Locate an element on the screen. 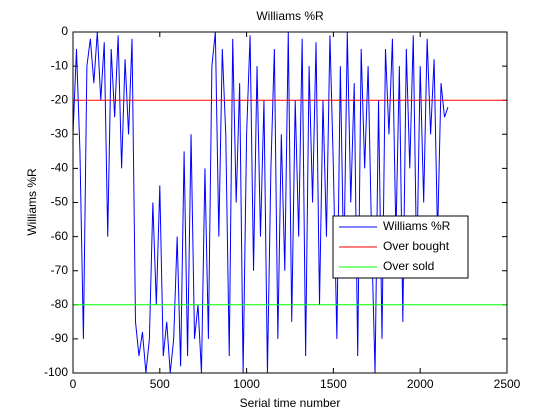 This screenshot has height=420, width=560. y-tick-label: -40 is located at coordinates (60, 168).